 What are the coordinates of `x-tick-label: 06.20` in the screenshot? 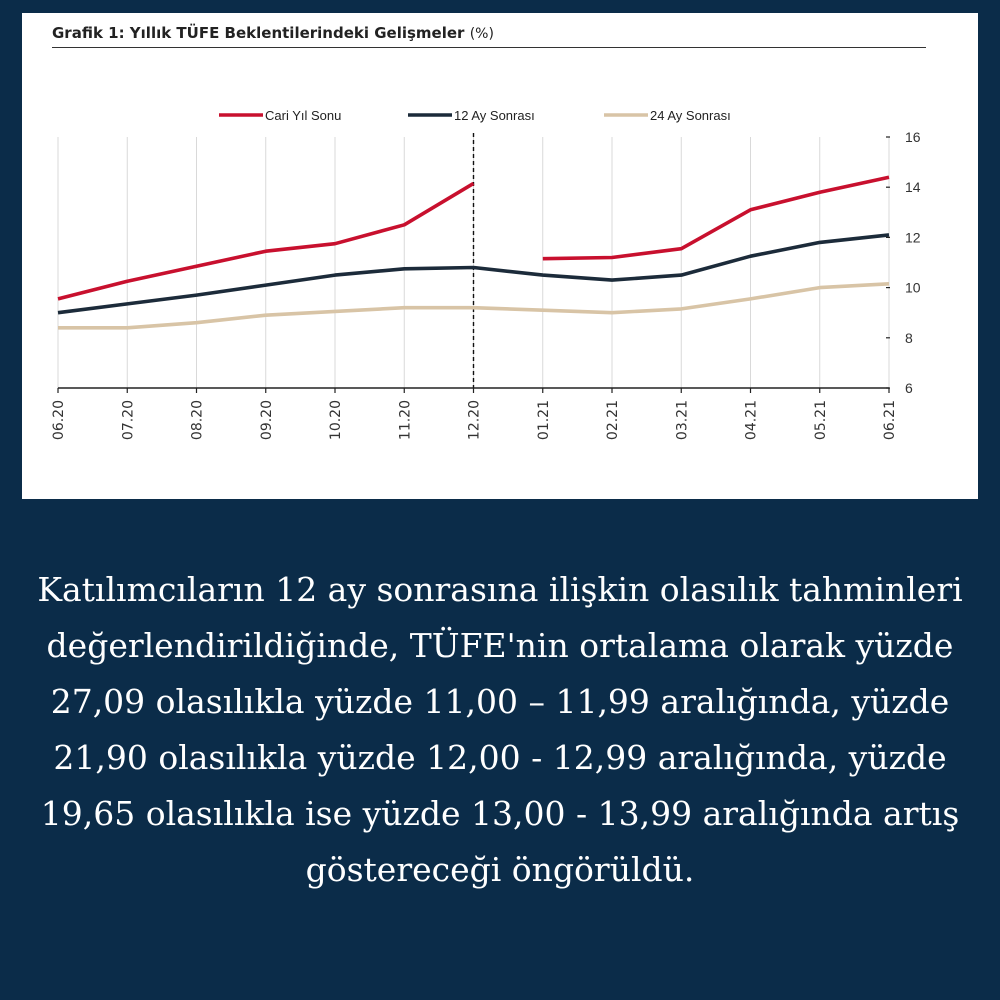 It's located at (59, 420).